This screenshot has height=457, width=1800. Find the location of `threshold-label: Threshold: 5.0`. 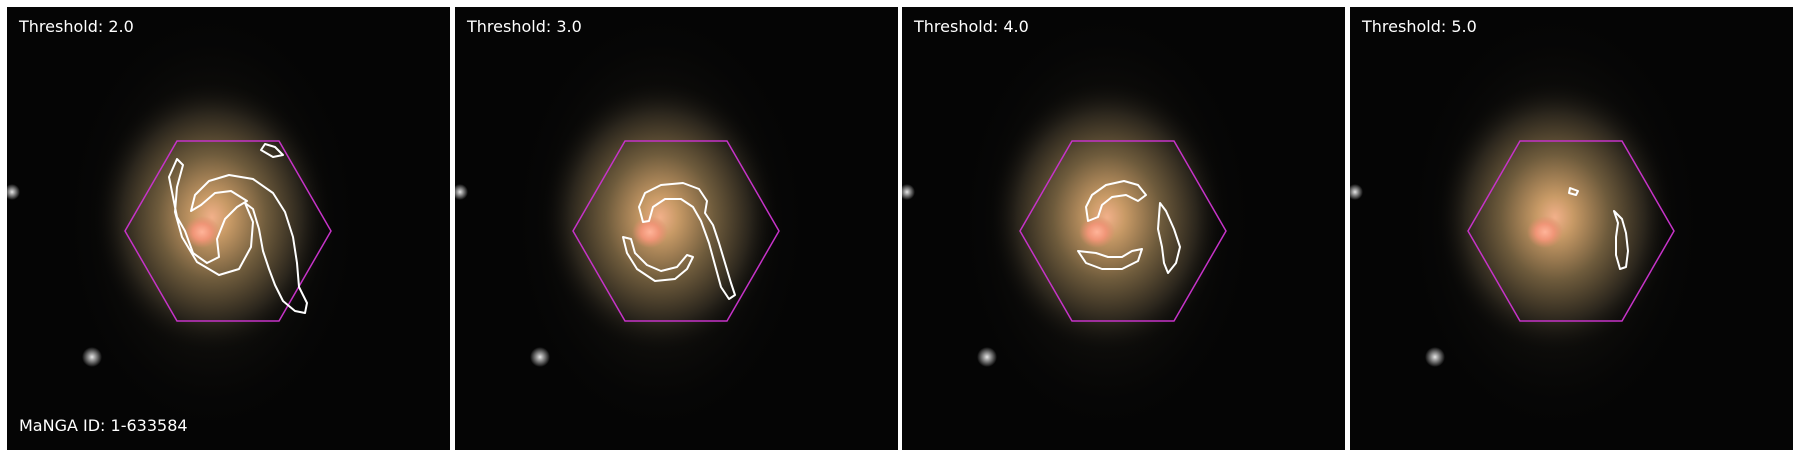

threshold-label: Threshold: 5.0 is located at coordinates (1419, 26).